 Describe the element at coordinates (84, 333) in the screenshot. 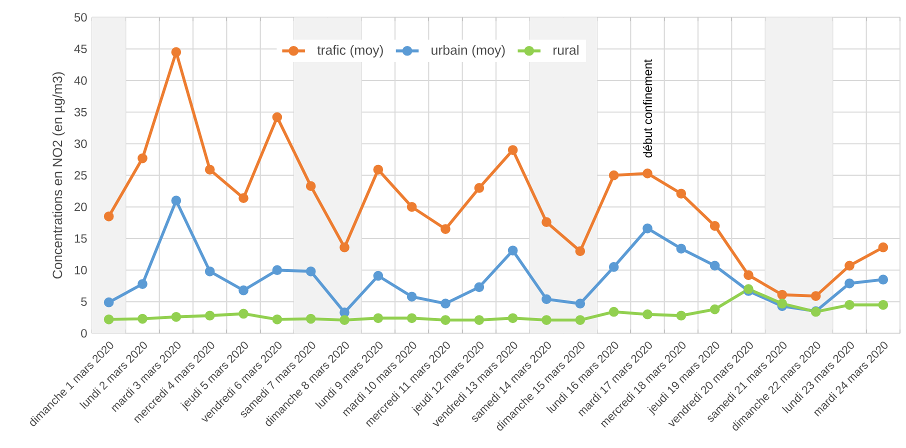

I see `y-tick-label: 0` at that location.